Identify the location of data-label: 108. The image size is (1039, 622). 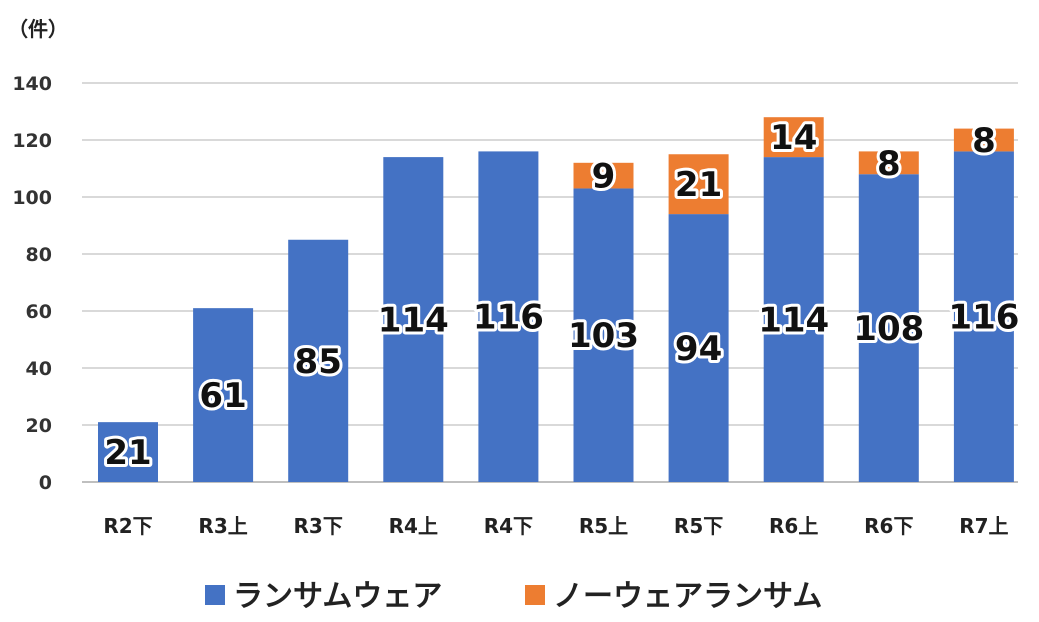
(888, 329).